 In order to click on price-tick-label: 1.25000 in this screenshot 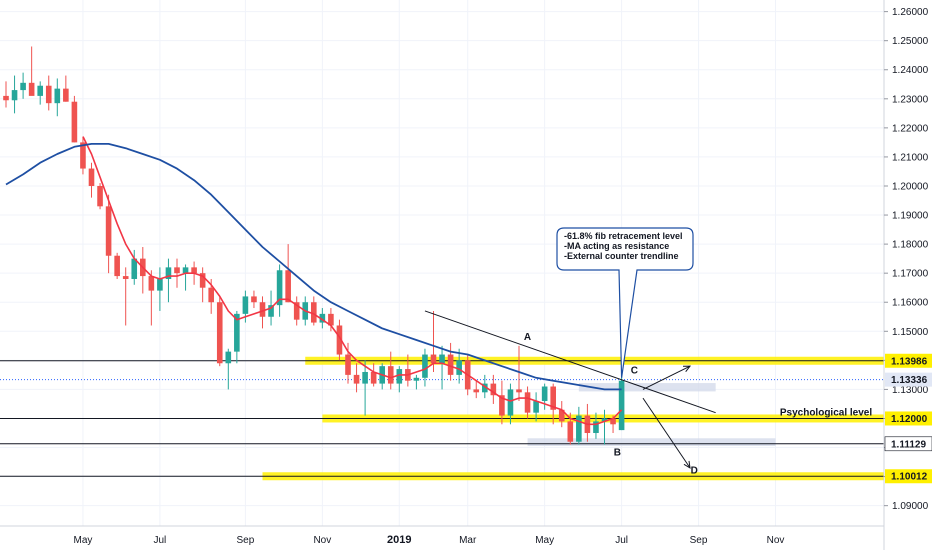, I will do `click(910, 41)`.